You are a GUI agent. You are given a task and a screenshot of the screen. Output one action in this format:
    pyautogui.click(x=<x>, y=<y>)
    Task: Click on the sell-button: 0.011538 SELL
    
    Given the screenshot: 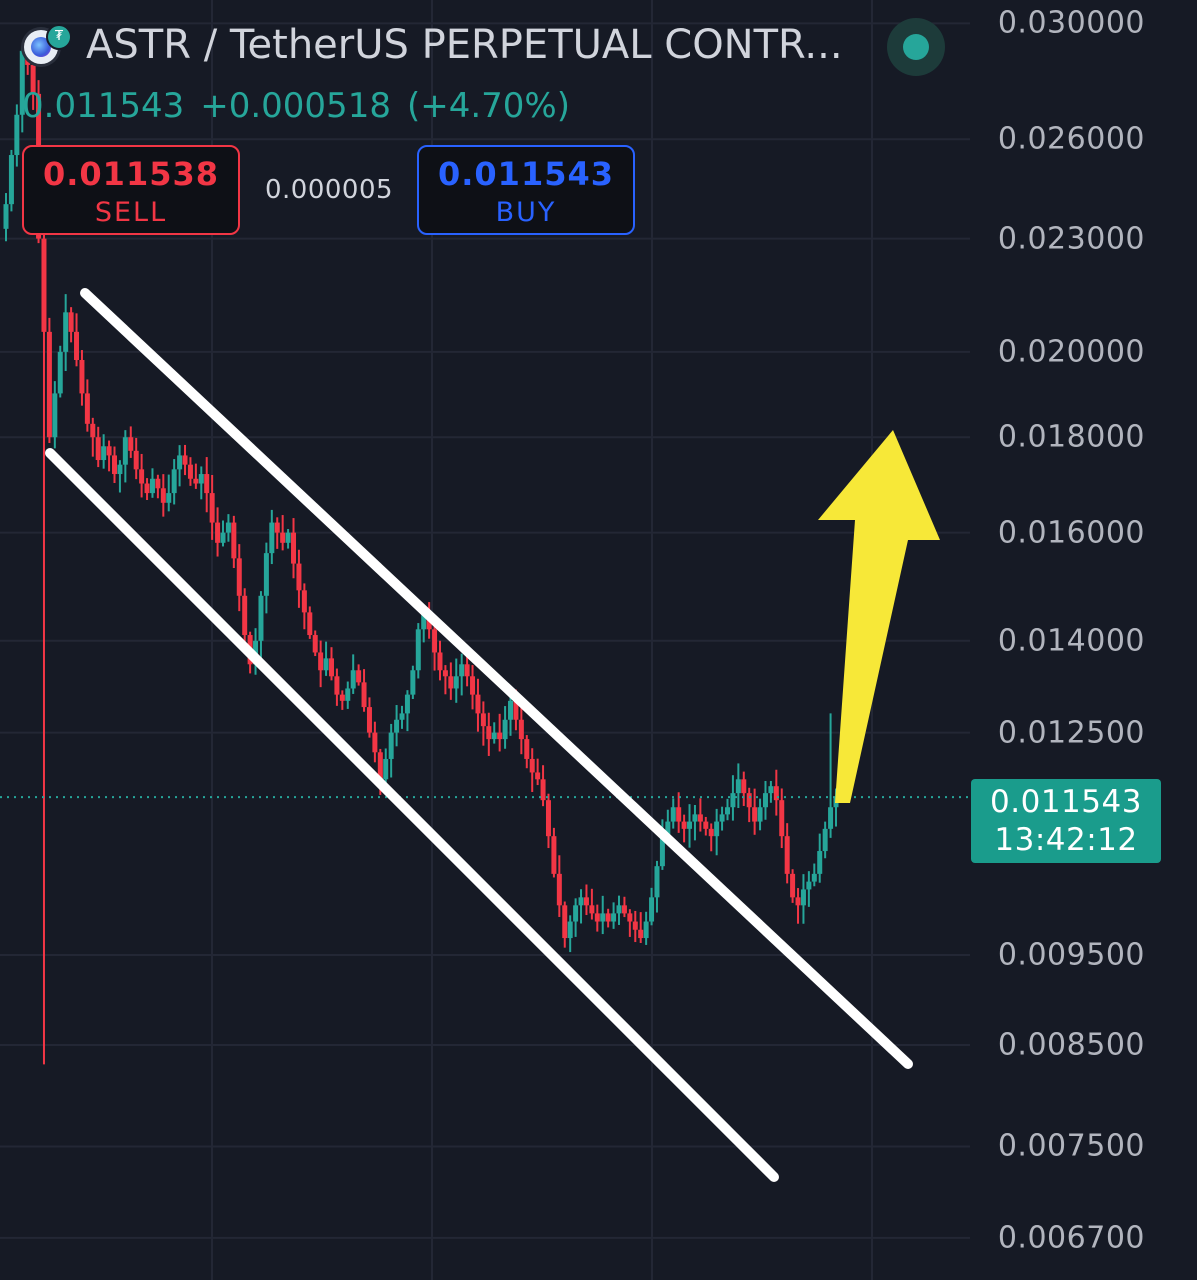 What is the action you would take?
    pyautogui.click(x=131, y=190)
    